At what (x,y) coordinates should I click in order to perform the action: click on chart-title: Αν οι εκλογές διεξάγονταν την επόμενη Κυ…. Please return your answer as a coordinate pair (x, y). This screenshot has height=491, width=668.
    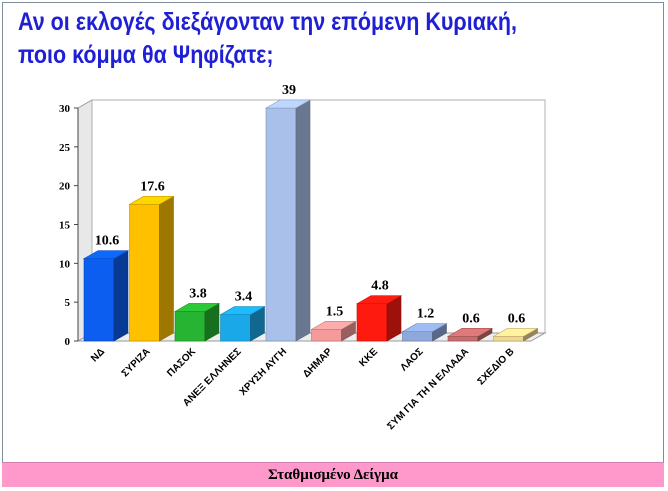
    Looking at the image, I should click on (268, 38).